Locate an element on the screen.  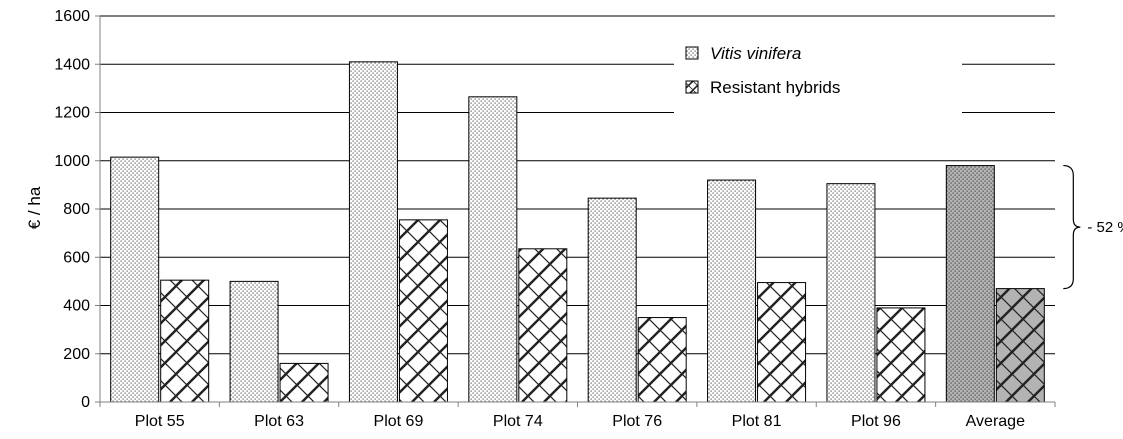
x-tick-label-plot-69: Plot 69 is located at coordinates (399, 421).